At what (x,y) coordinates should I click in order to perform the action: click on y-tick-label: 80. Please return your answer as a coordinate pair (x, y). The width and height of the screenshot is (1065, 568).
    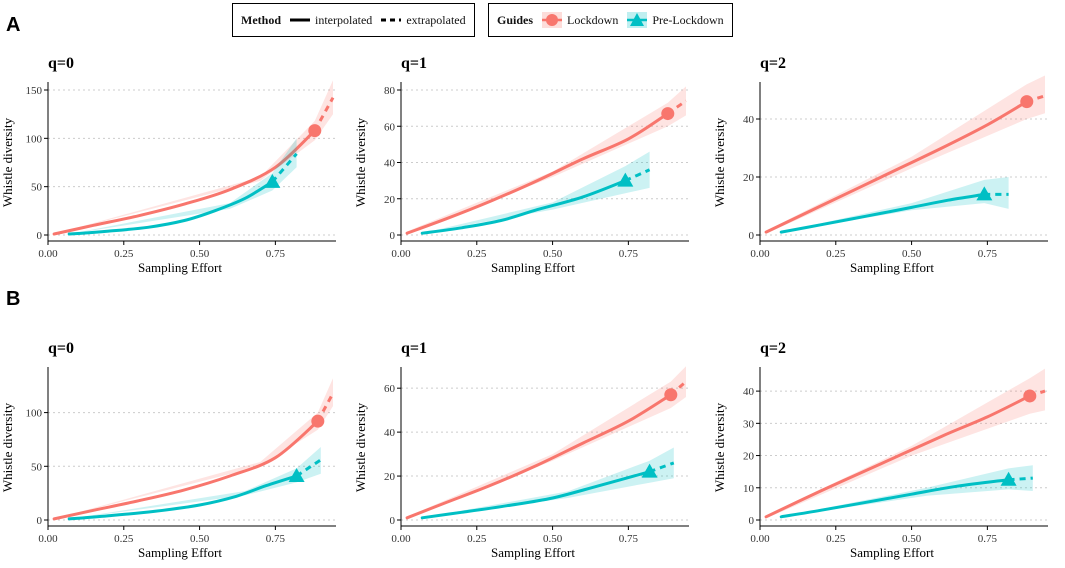
    Looking at the image, I should click on (390, 91).